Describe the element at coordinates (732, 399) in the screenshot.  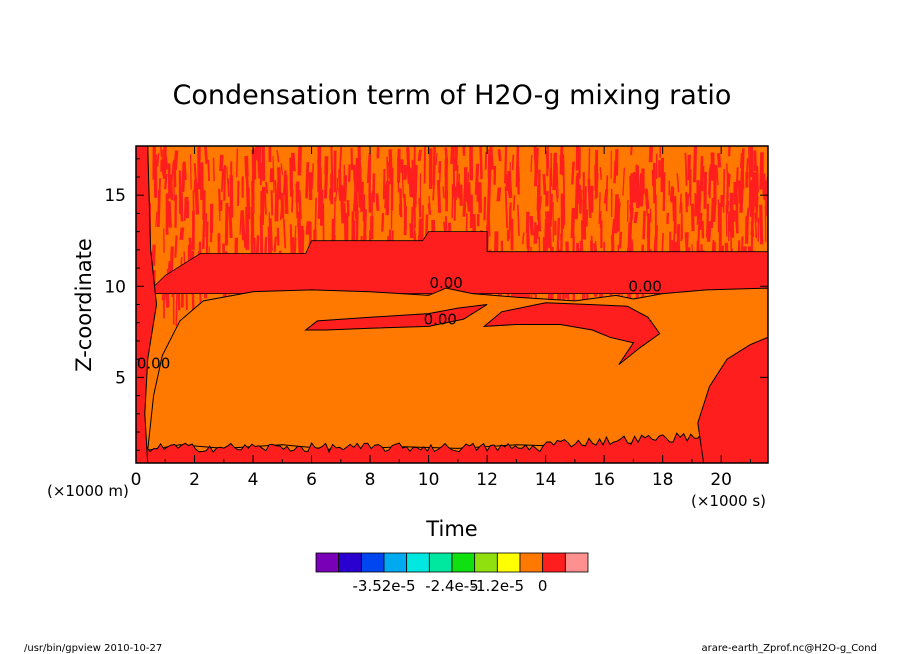
I see `right-mixed-region` at that location.